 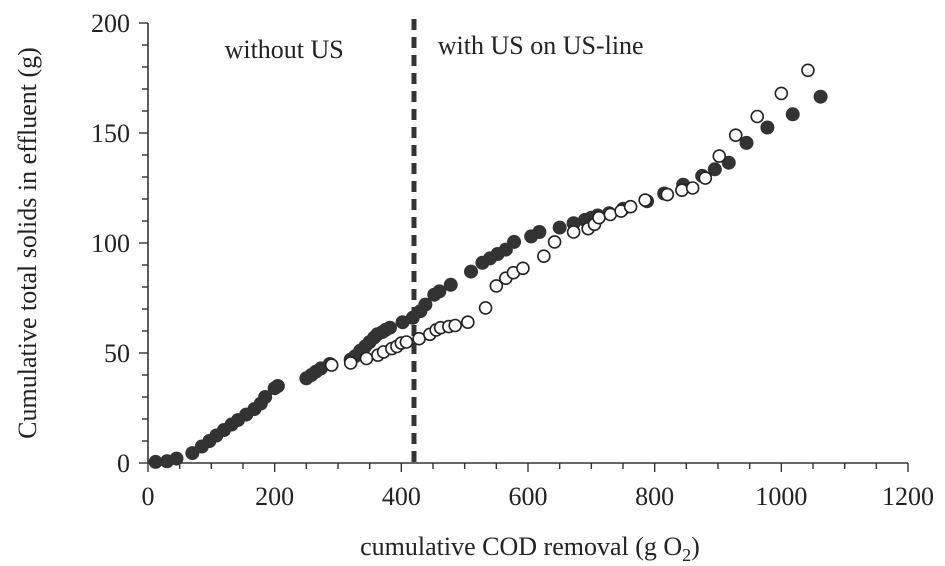 I want to click on x-tick-label: 1200, so click(x=908, y=496).